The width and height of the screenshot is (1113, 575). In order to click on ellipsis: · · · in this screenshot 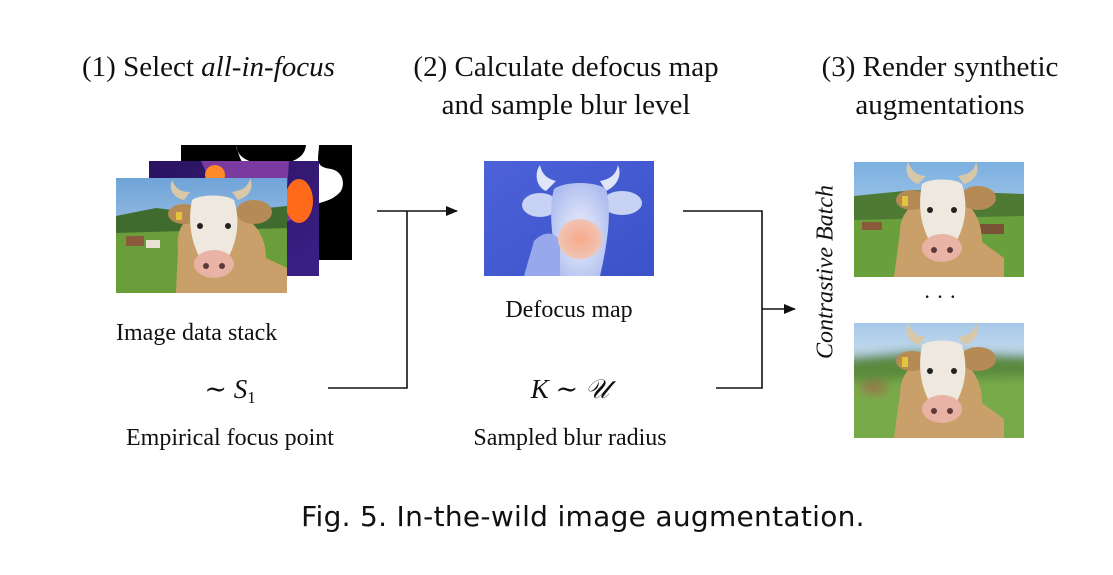, I will do `click(940, 296)`.